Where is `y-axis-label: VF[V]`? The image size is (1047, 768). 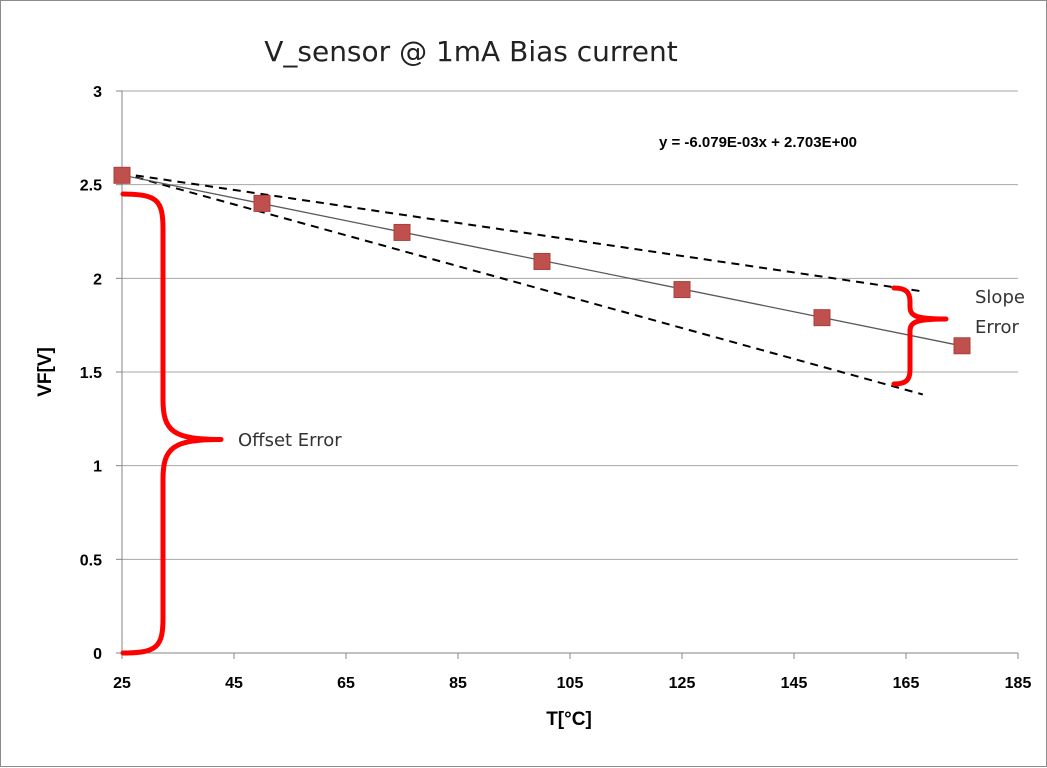
y-axis-label: VF[V] is located at coordinates (45, 372).